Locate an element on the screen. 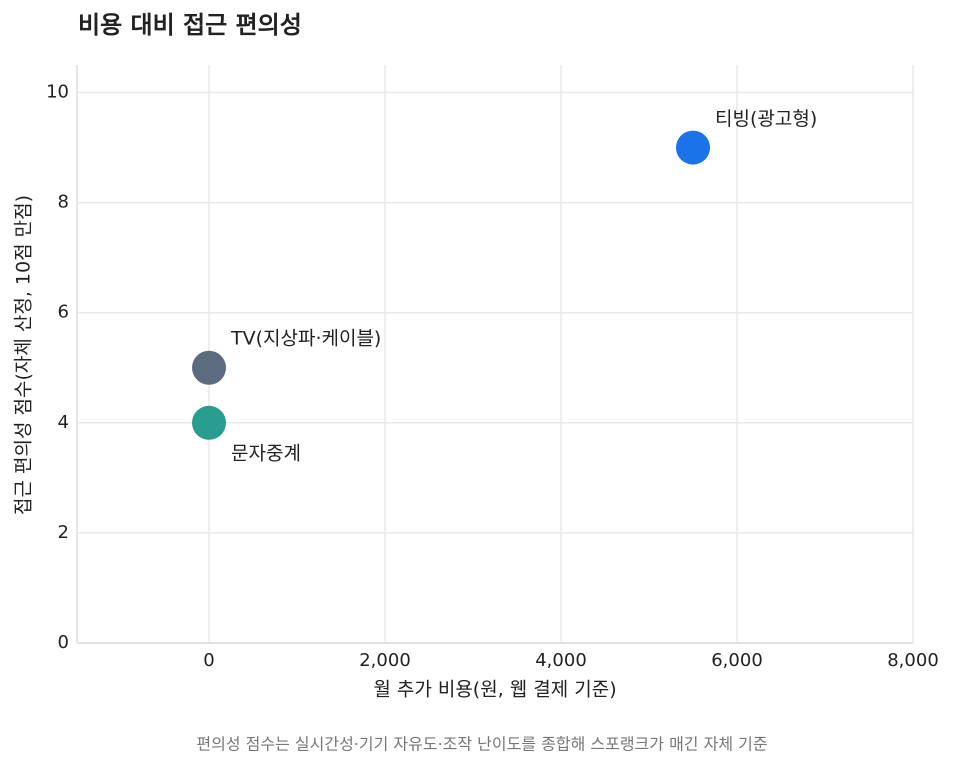 The image size is (956, 772). y-tick-label: 10 is located at coordinates (57, 92).